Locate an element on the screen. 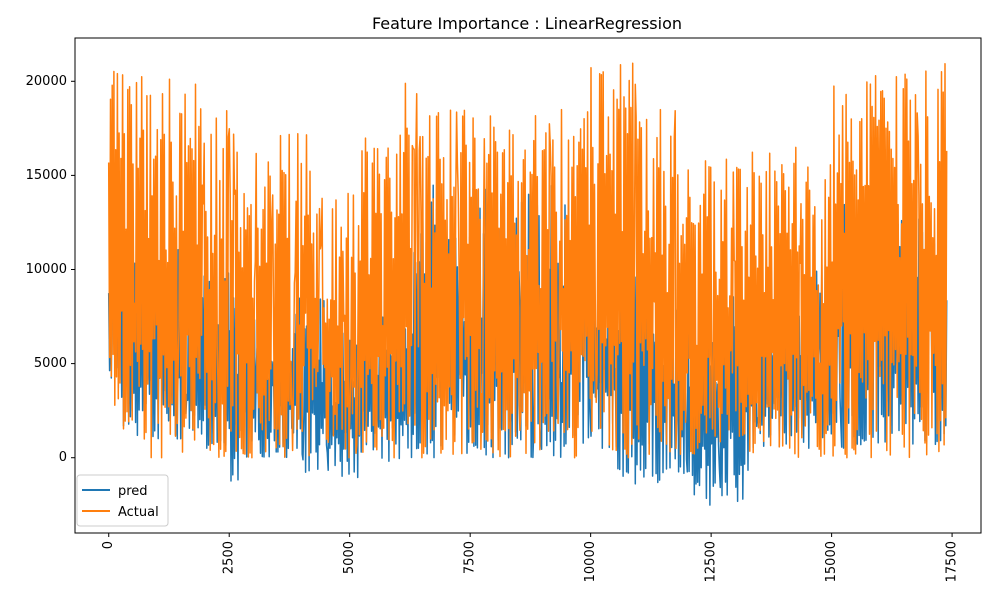 This screenshot has width=1000, height=600. y-tick-label: 10000 is located at coordinates (46, 269).